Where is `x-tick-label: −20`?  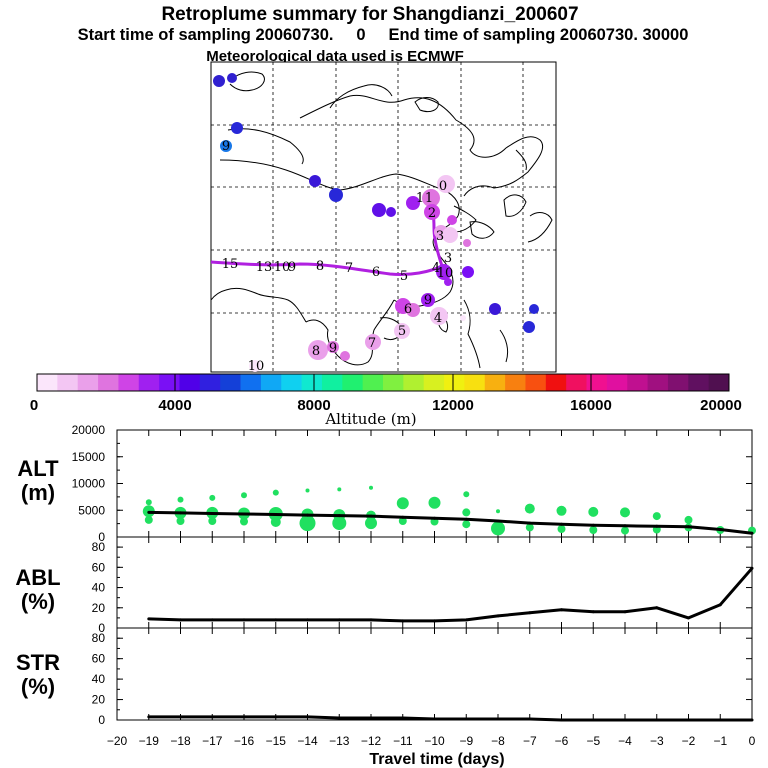 x-tick-label: −20 is located at coordinates (117, 741).